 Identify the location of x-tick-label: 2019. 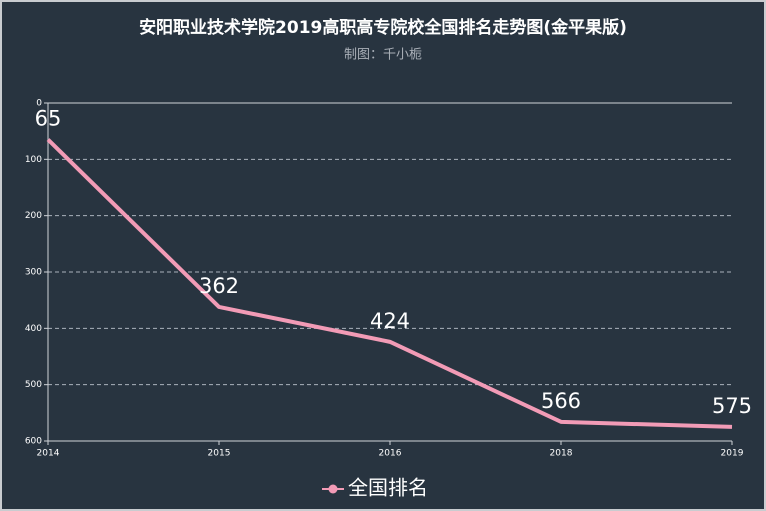
(732, 454).